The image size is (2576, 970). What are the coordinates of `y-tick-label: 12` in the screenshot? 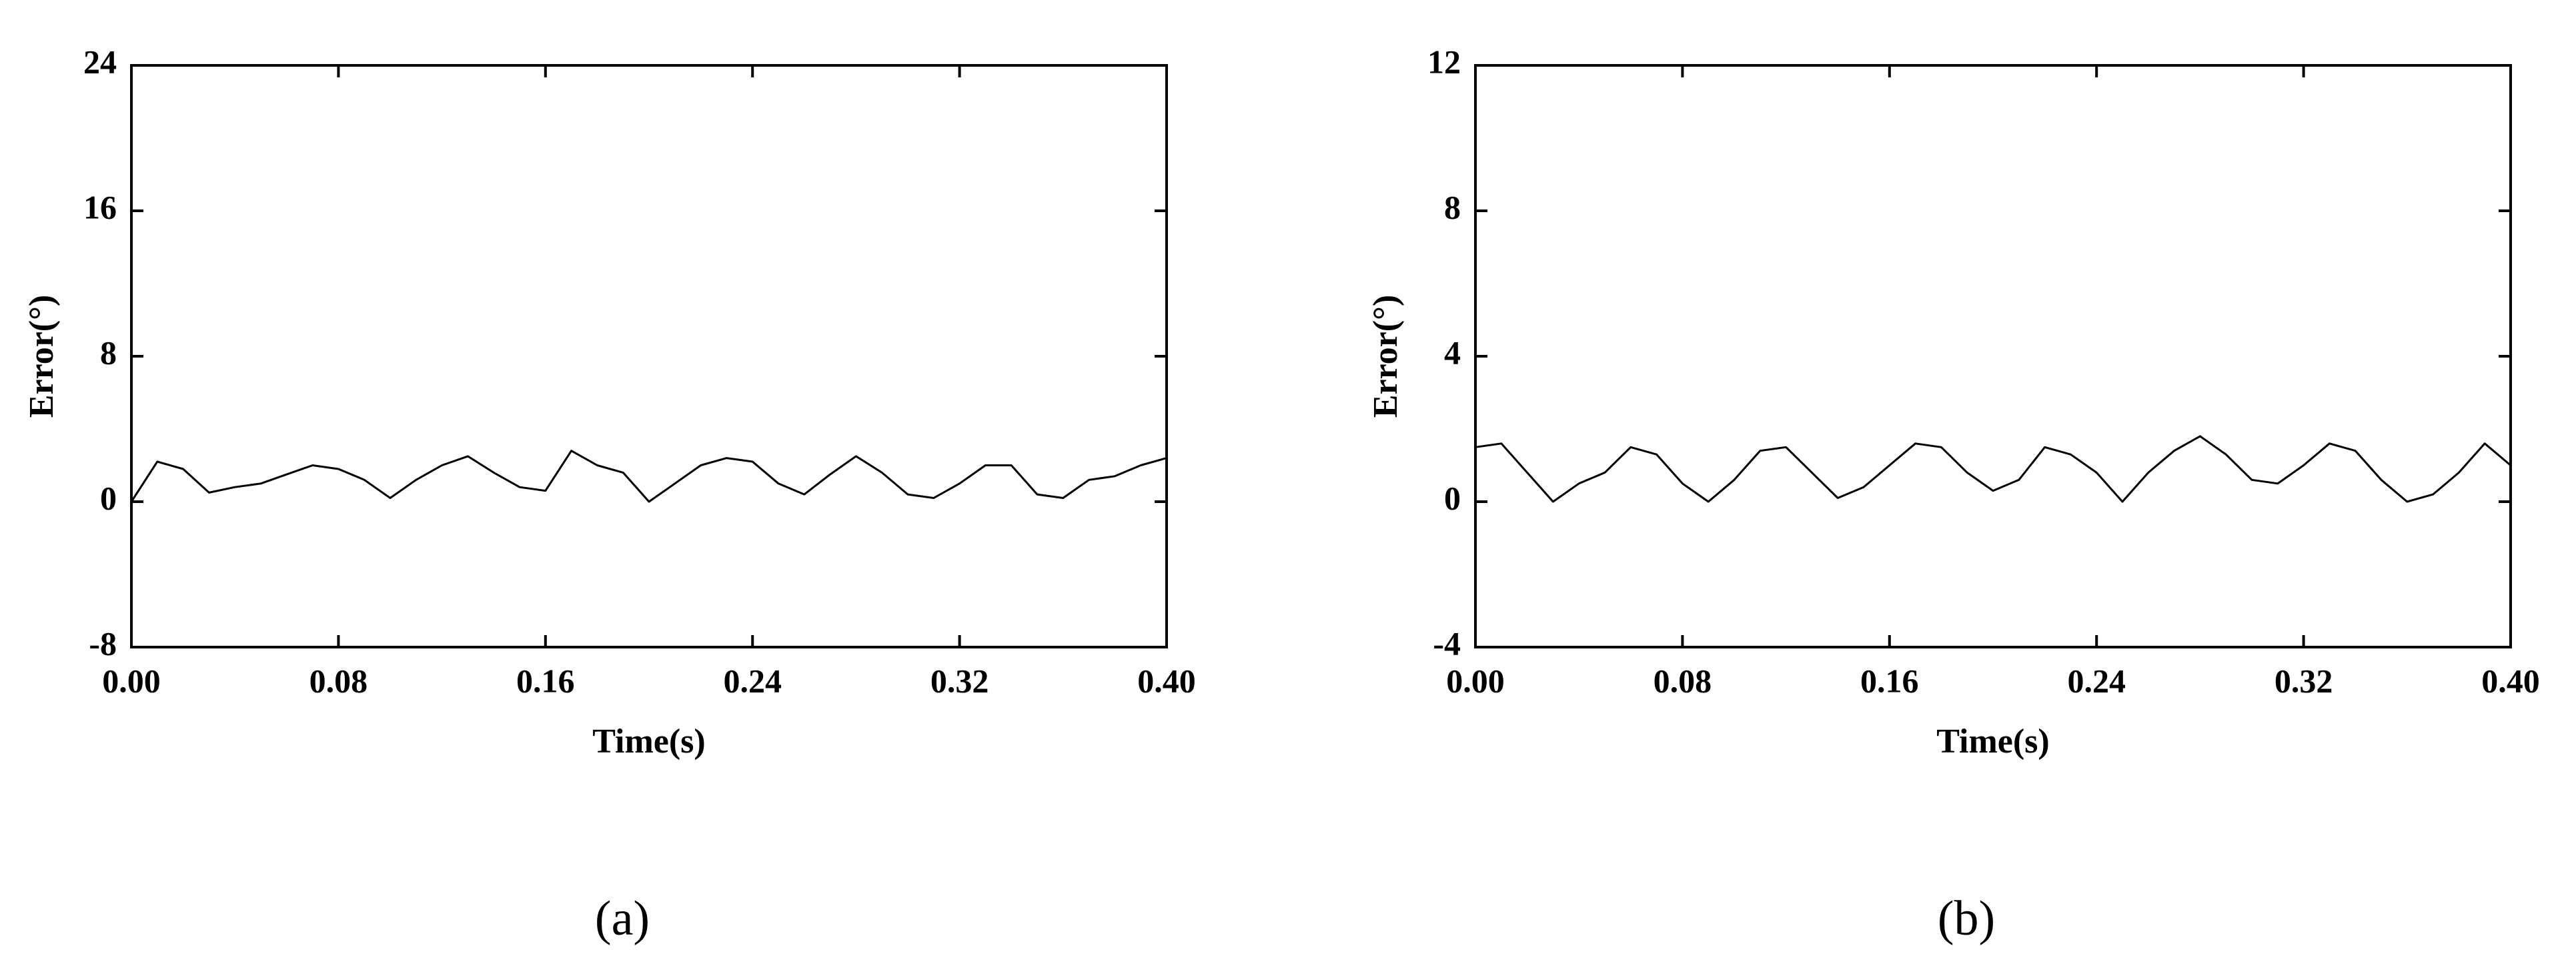 It's located at (1444, 61).